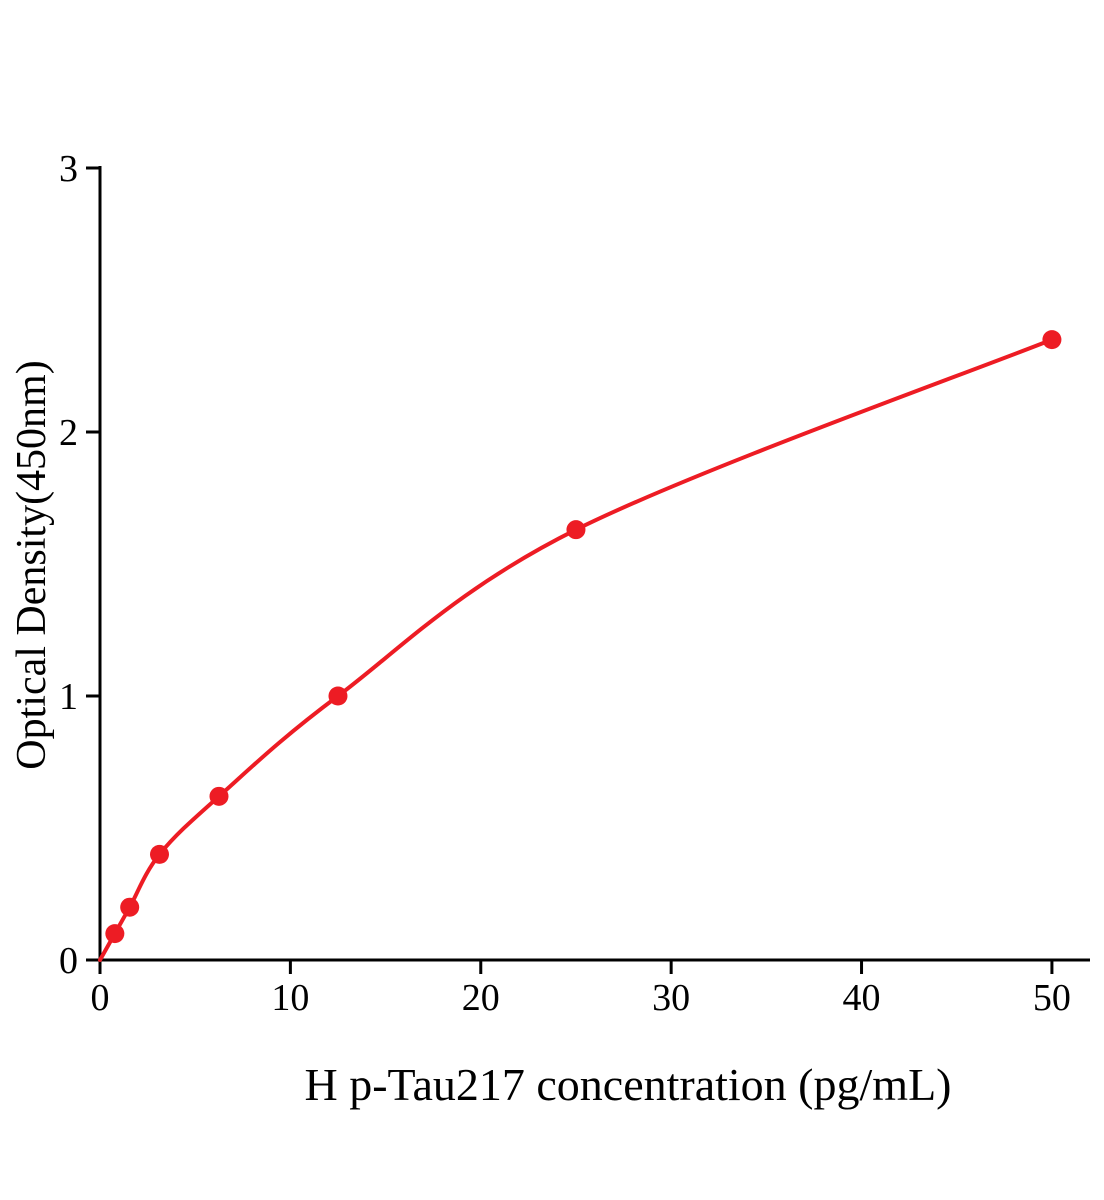 This screenshot has width=1104, height=1200. I want to click on y-tick-label: 2, so click(68, 433).